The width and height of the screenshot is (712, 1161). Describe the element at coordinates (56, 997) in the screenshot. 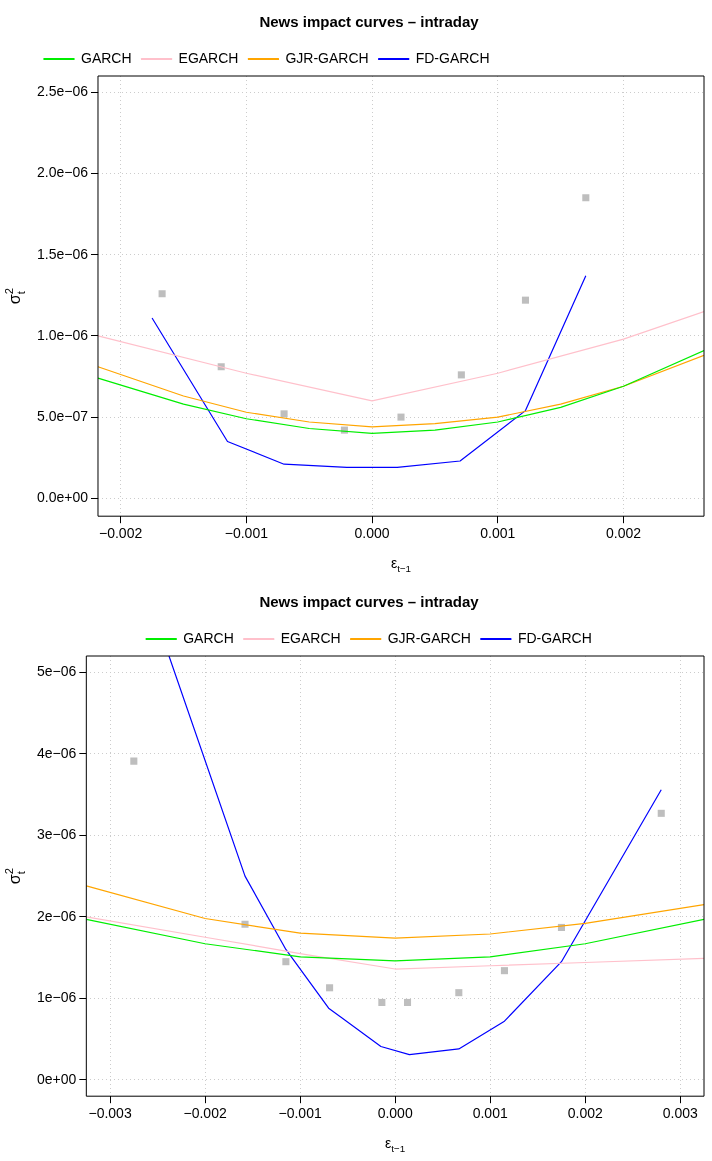

I see `y-tick-label: 1e−06` at that location.